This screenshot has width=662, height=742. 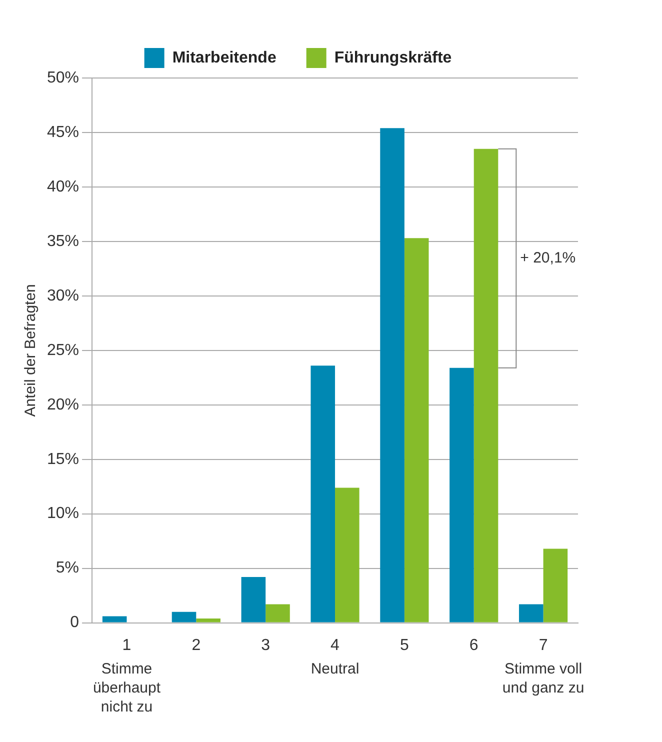 What do you see at coordinates (473, 645) in the screenshot?
I see `x-tick-label: 6` at bounding box center [473, 645].